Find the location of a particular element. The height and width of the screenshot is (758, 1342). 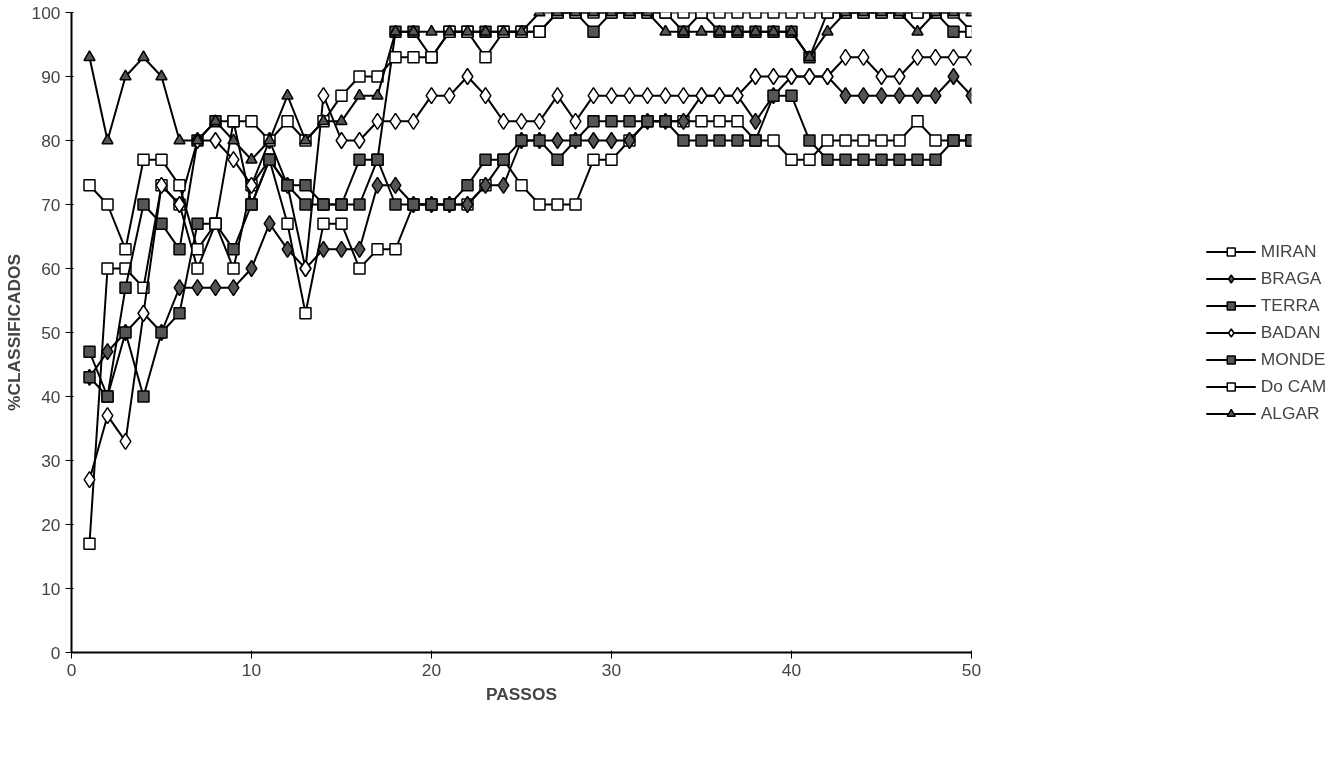

y-tick-label: 100 is located at coordinates (46, 12).